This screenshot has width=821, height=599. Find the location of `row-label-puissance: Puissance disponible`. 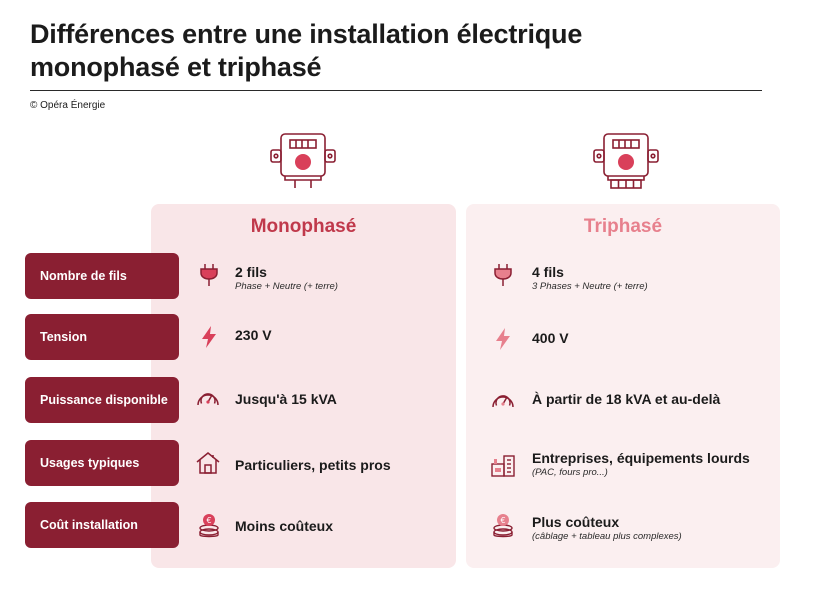

row-label-puissance: Puissance disponible is located at coordinates (102, 400).